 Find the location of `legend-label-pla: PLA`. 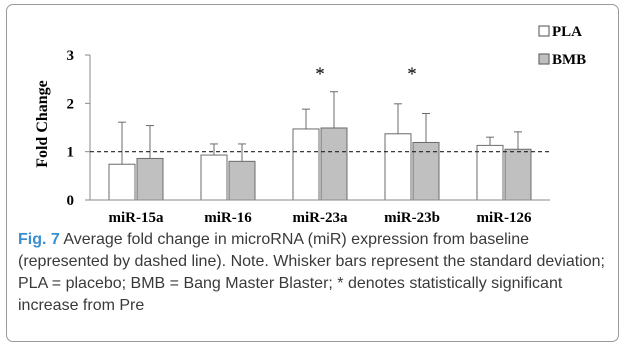

legend-label-pla: PLA is located at coordinates (567, 32).